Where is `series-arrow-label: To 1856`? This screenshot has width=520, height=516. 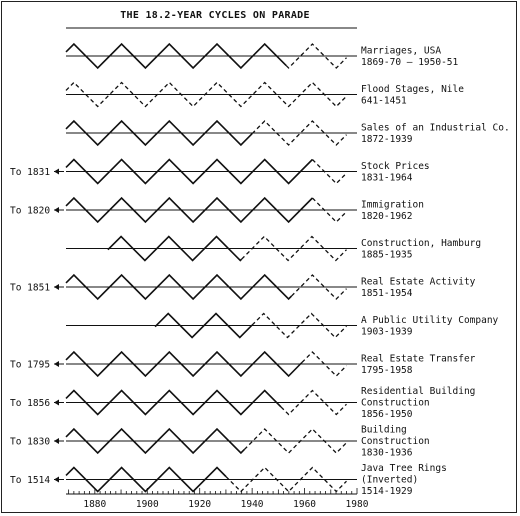
series-arrow-label: To 1856 is located at coordinates (30, 403).